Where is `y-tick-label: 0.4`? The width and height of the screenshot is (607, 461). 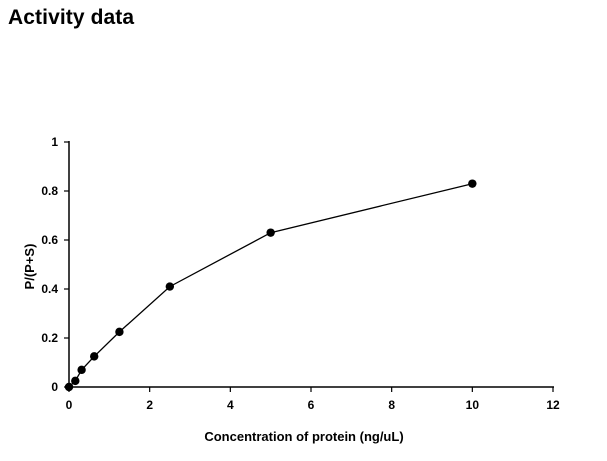
y-tick-label: 0.4 is located at coordinates (49, 289).